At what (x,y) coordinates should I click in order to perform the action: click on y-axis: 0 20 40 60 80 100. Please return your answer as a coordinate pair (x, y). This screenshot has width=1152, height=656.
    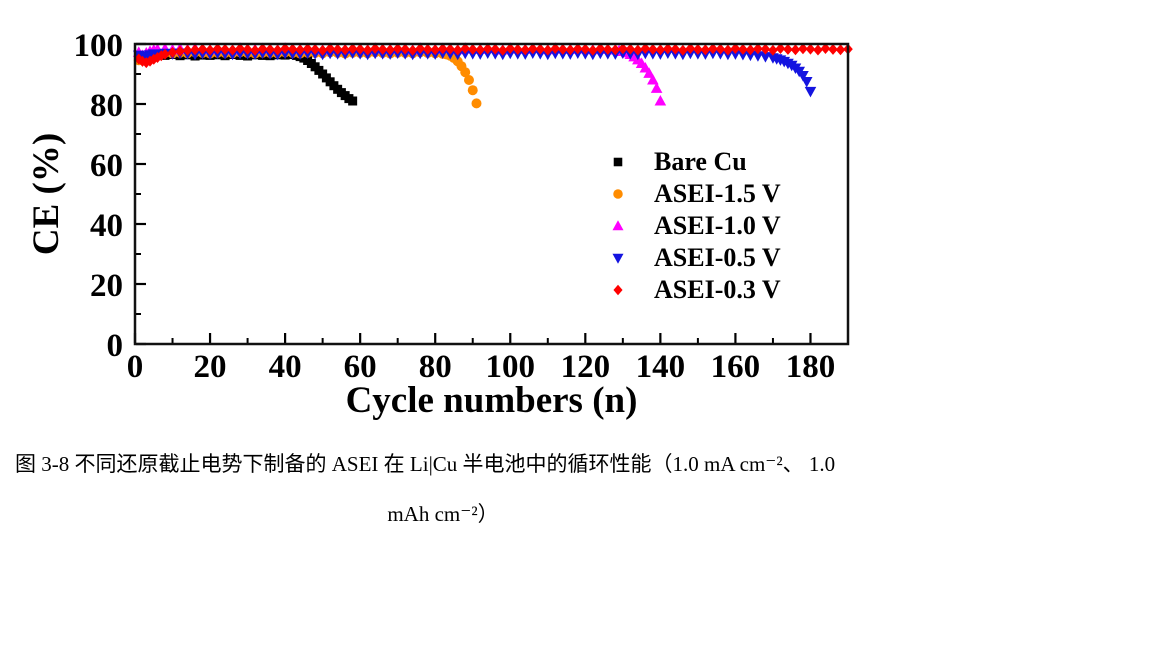
    Looking at the image, I should click on (110, 196).